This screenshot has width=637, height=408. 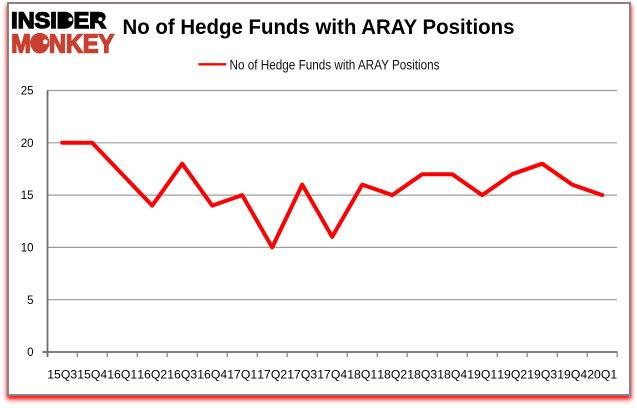 I want to click on svg-text: 16Q3, so click(x=182, y=374).